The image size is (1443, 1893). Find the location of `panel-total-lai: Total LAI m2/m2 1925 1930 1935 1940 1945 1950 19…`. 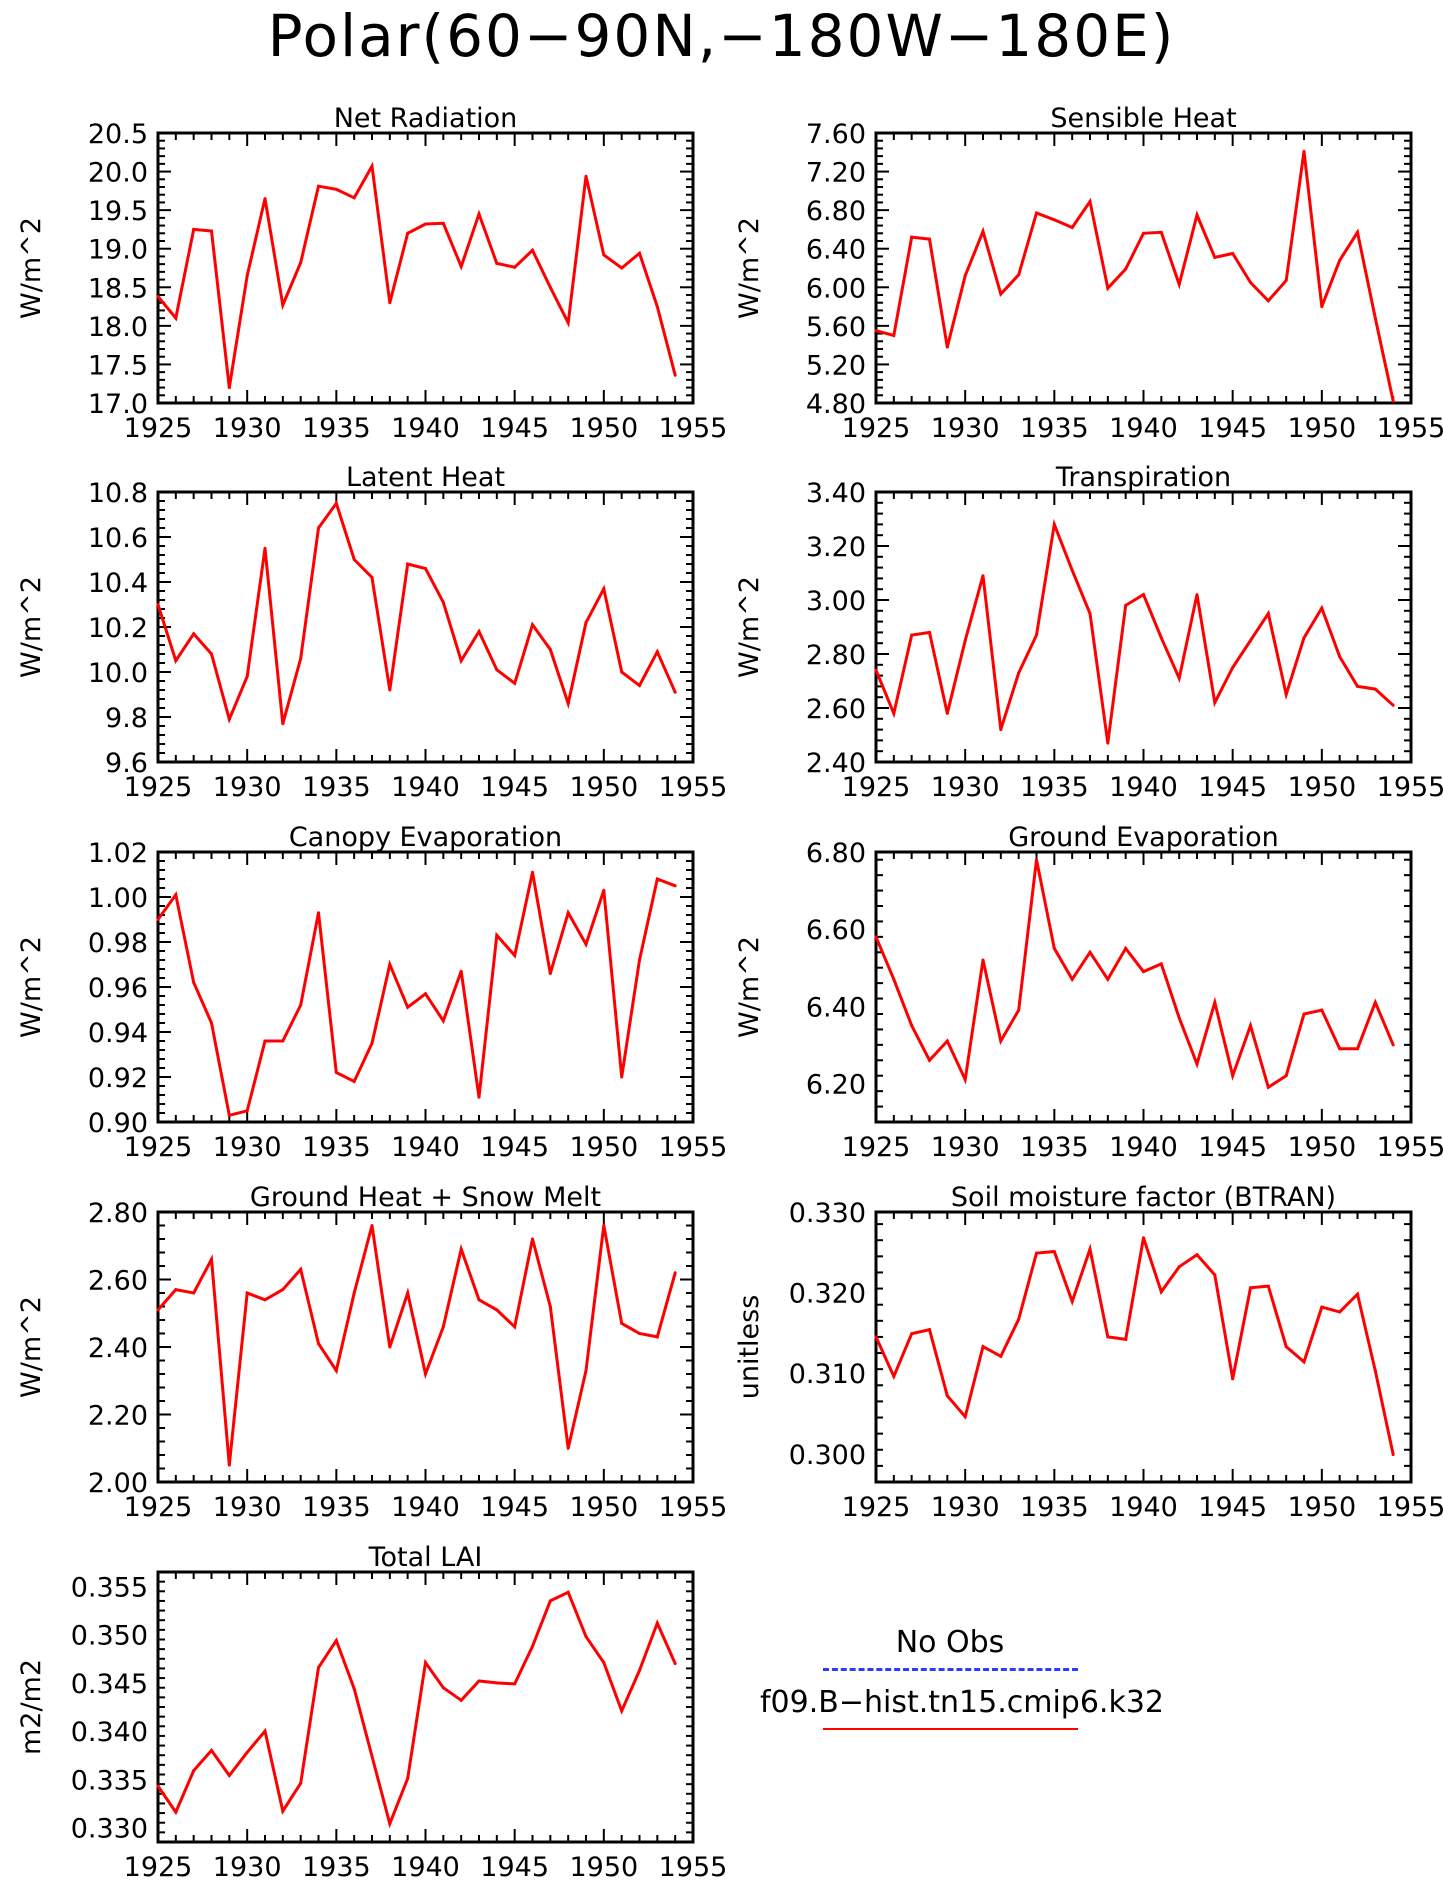

panel-total-lai: Total LAI m2/m2 1925 1930 1935 1940 1945 1950 19… is located at coordinates (371, 1712).